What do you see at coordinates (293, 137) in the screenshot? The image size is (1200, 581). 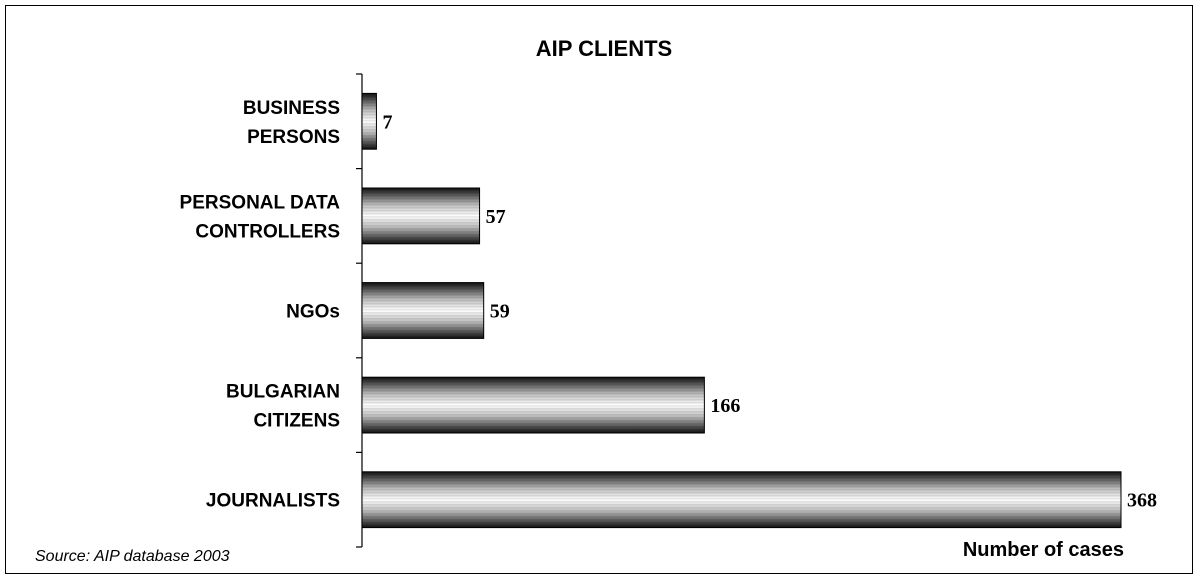 I see `category-label: PERSONS` at bounding box center [293, 137].